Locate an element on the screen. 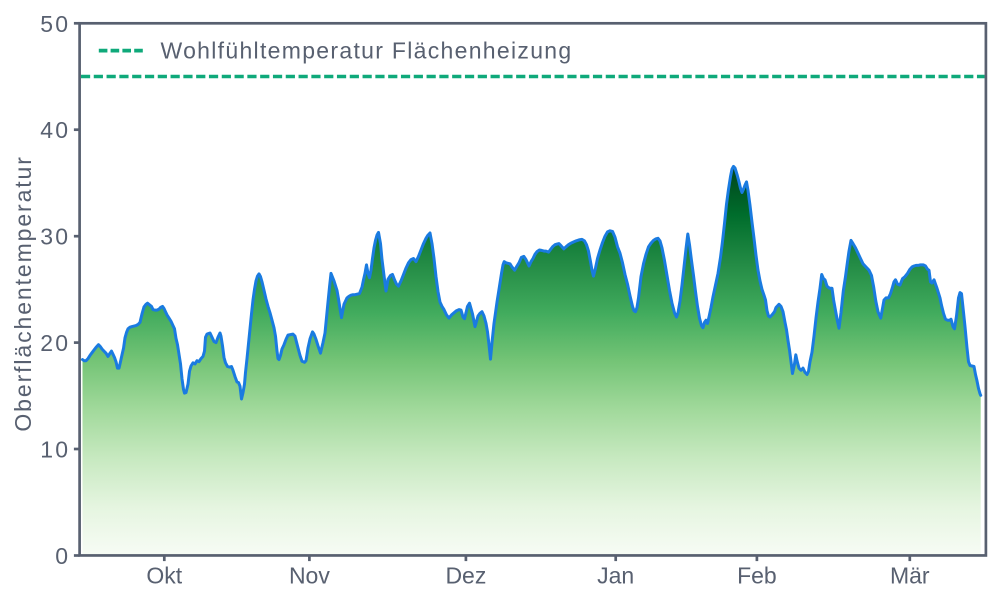 The width and height of the screenshot is (1000, 600). svg-text: Jan is located at coordinates (615, 576).